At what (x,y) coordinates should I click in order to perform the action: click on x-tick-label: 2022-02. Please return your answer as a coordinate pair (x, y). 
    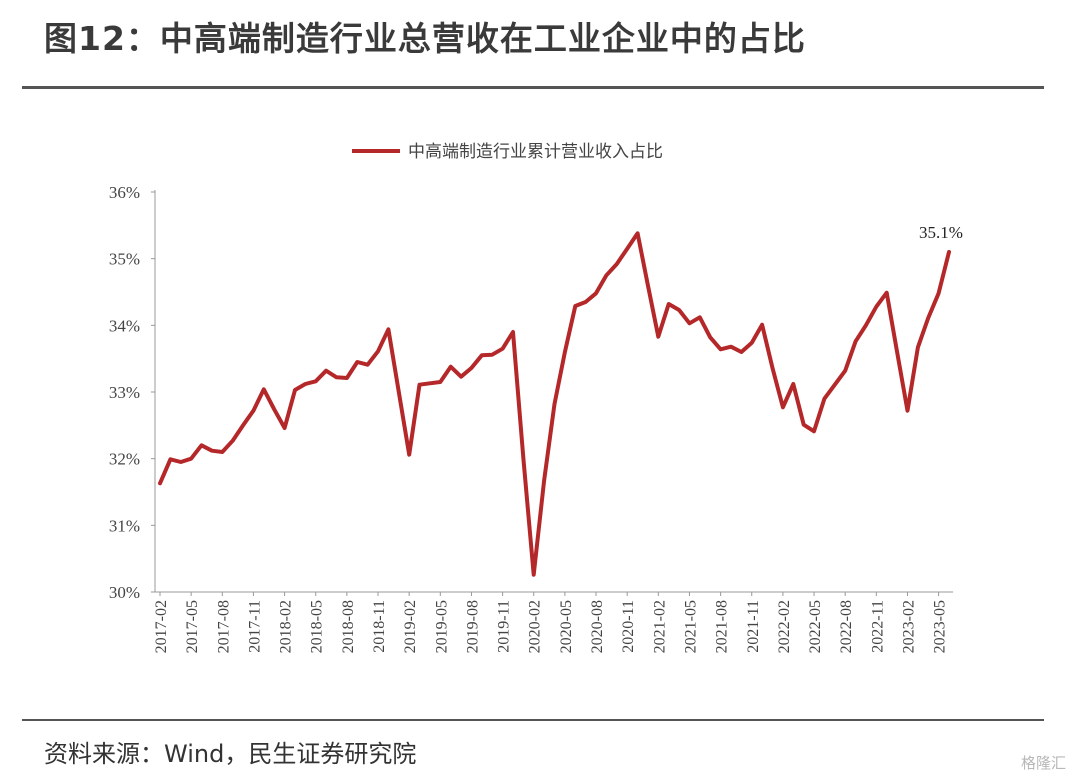
    Looking at the image, I should click on (784, 626).